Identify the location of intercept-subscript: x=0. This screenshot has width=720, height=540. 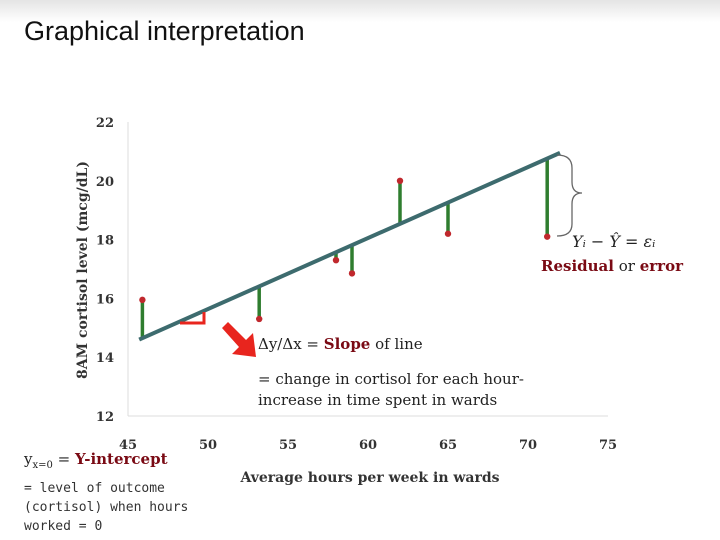
(42, 465).